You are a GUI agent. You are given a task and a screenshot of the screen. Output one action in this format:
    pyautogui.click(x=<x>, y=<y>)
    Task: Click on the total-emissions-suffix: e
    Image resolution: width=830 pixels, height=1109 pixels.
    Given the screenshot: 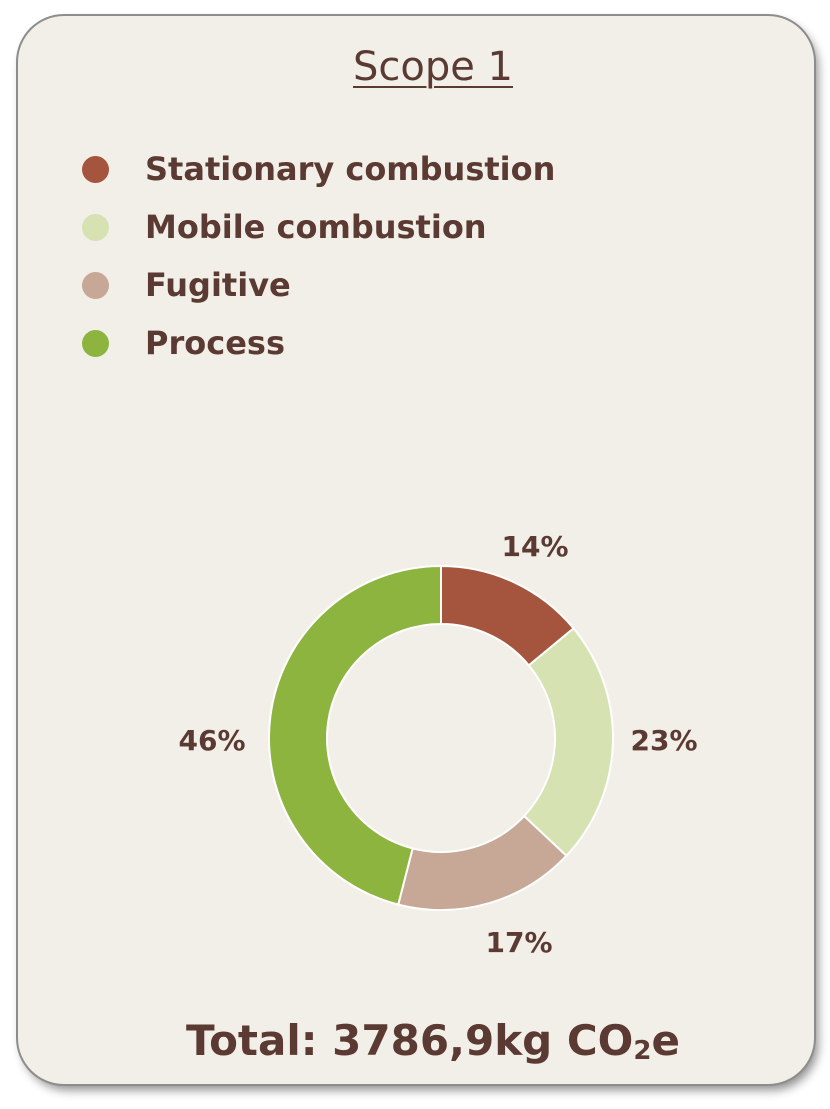 What is the action you would take?
    pyautogui.click(x=665, y=1040)
    